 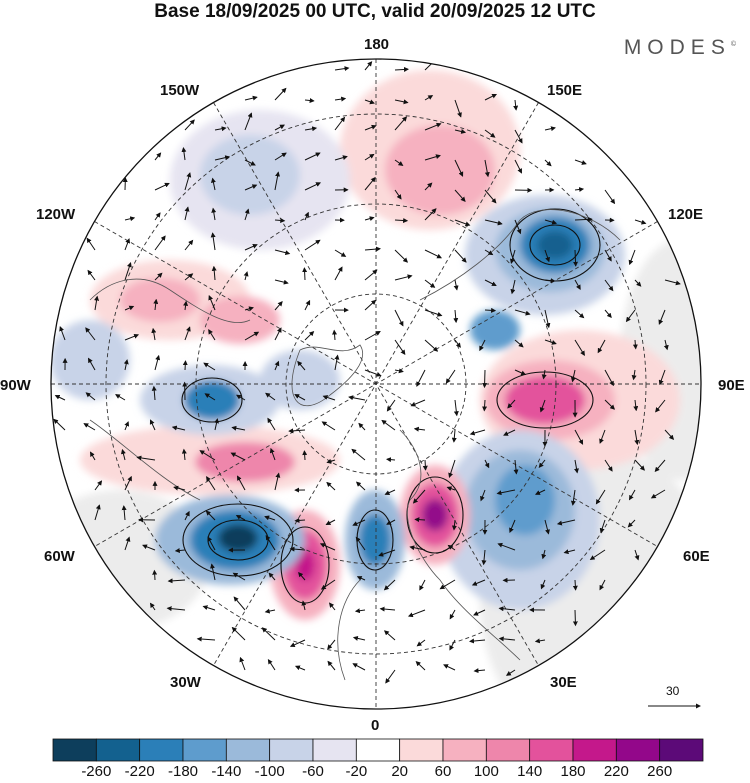 I want to click on wind-scale-label: 30, so click(x=673, y=691).